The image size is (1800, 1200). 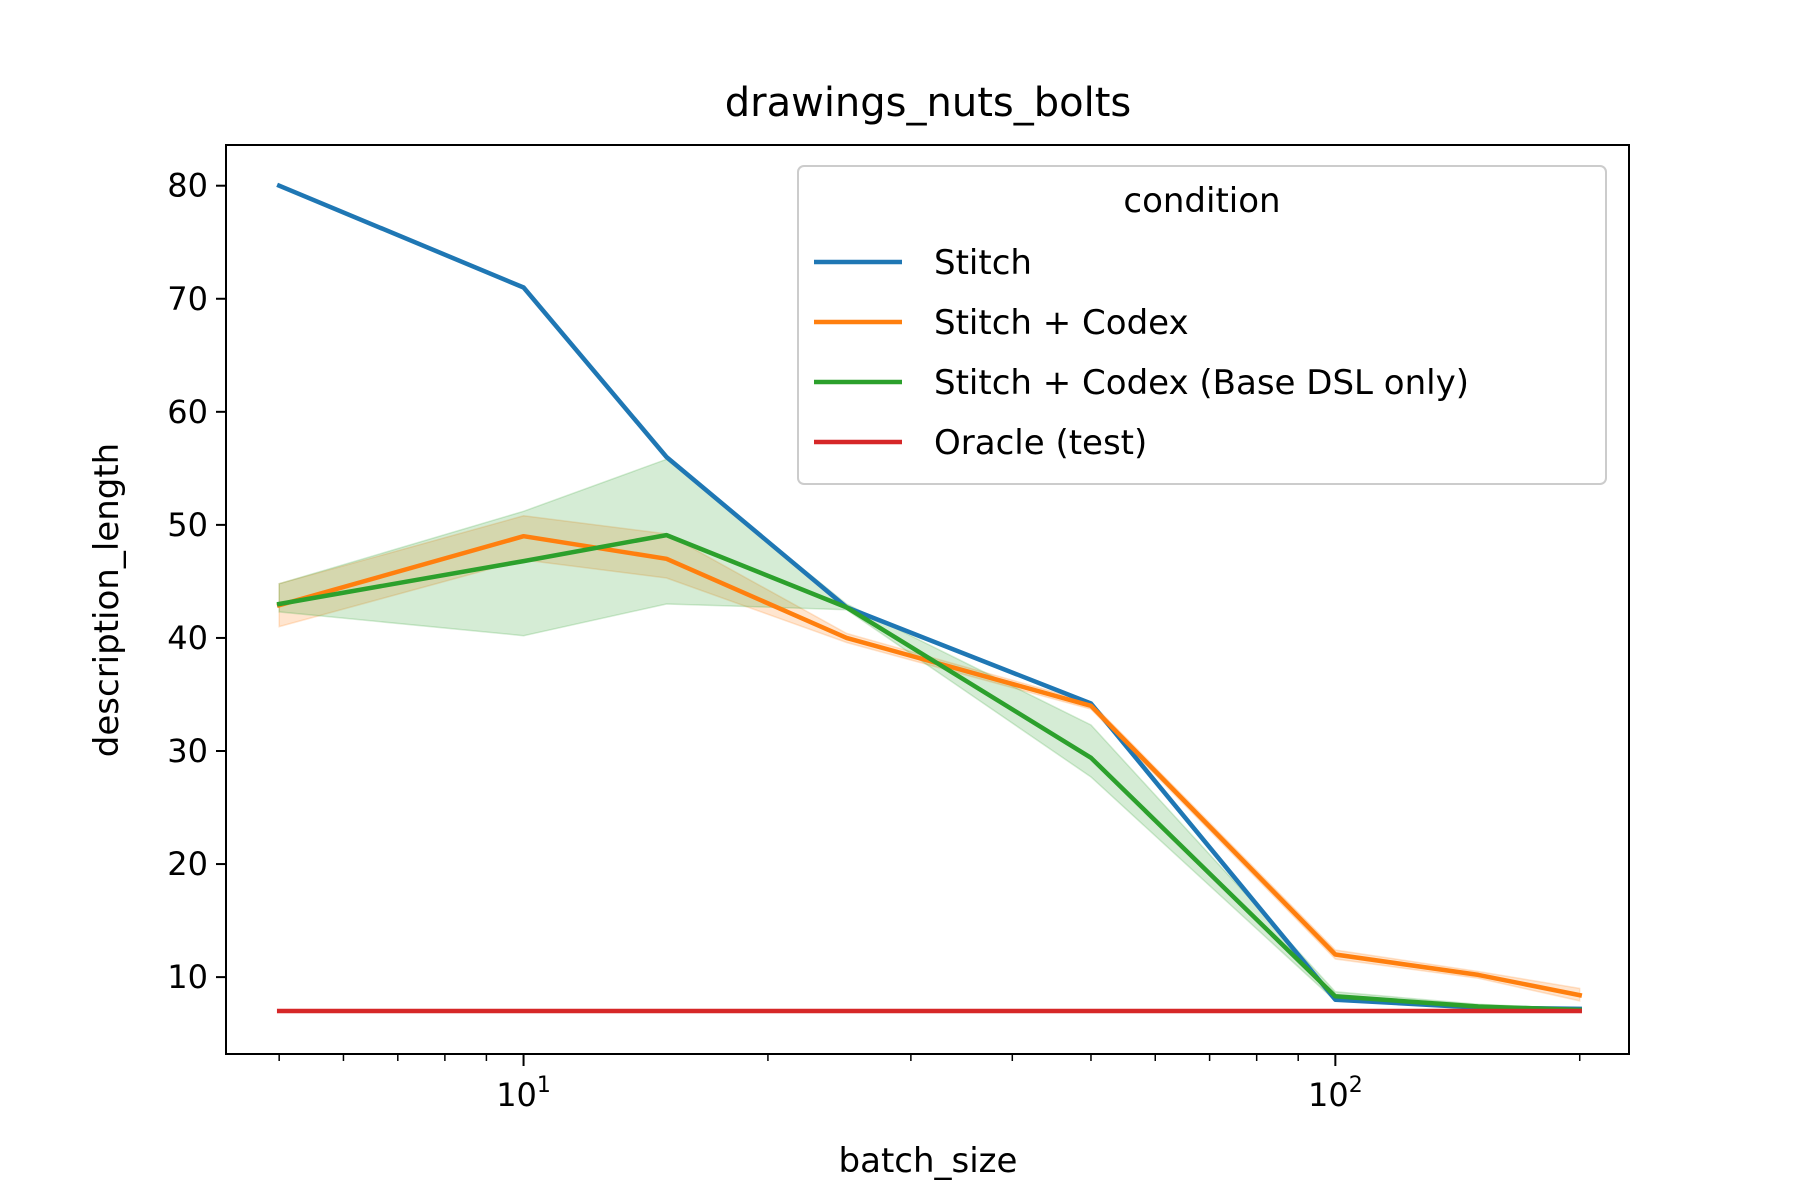 What do you see at coordinates (1335, 1093) in the screenshot?
I see `x-tick-label: 10²` at bounding box center [1335, 1093].